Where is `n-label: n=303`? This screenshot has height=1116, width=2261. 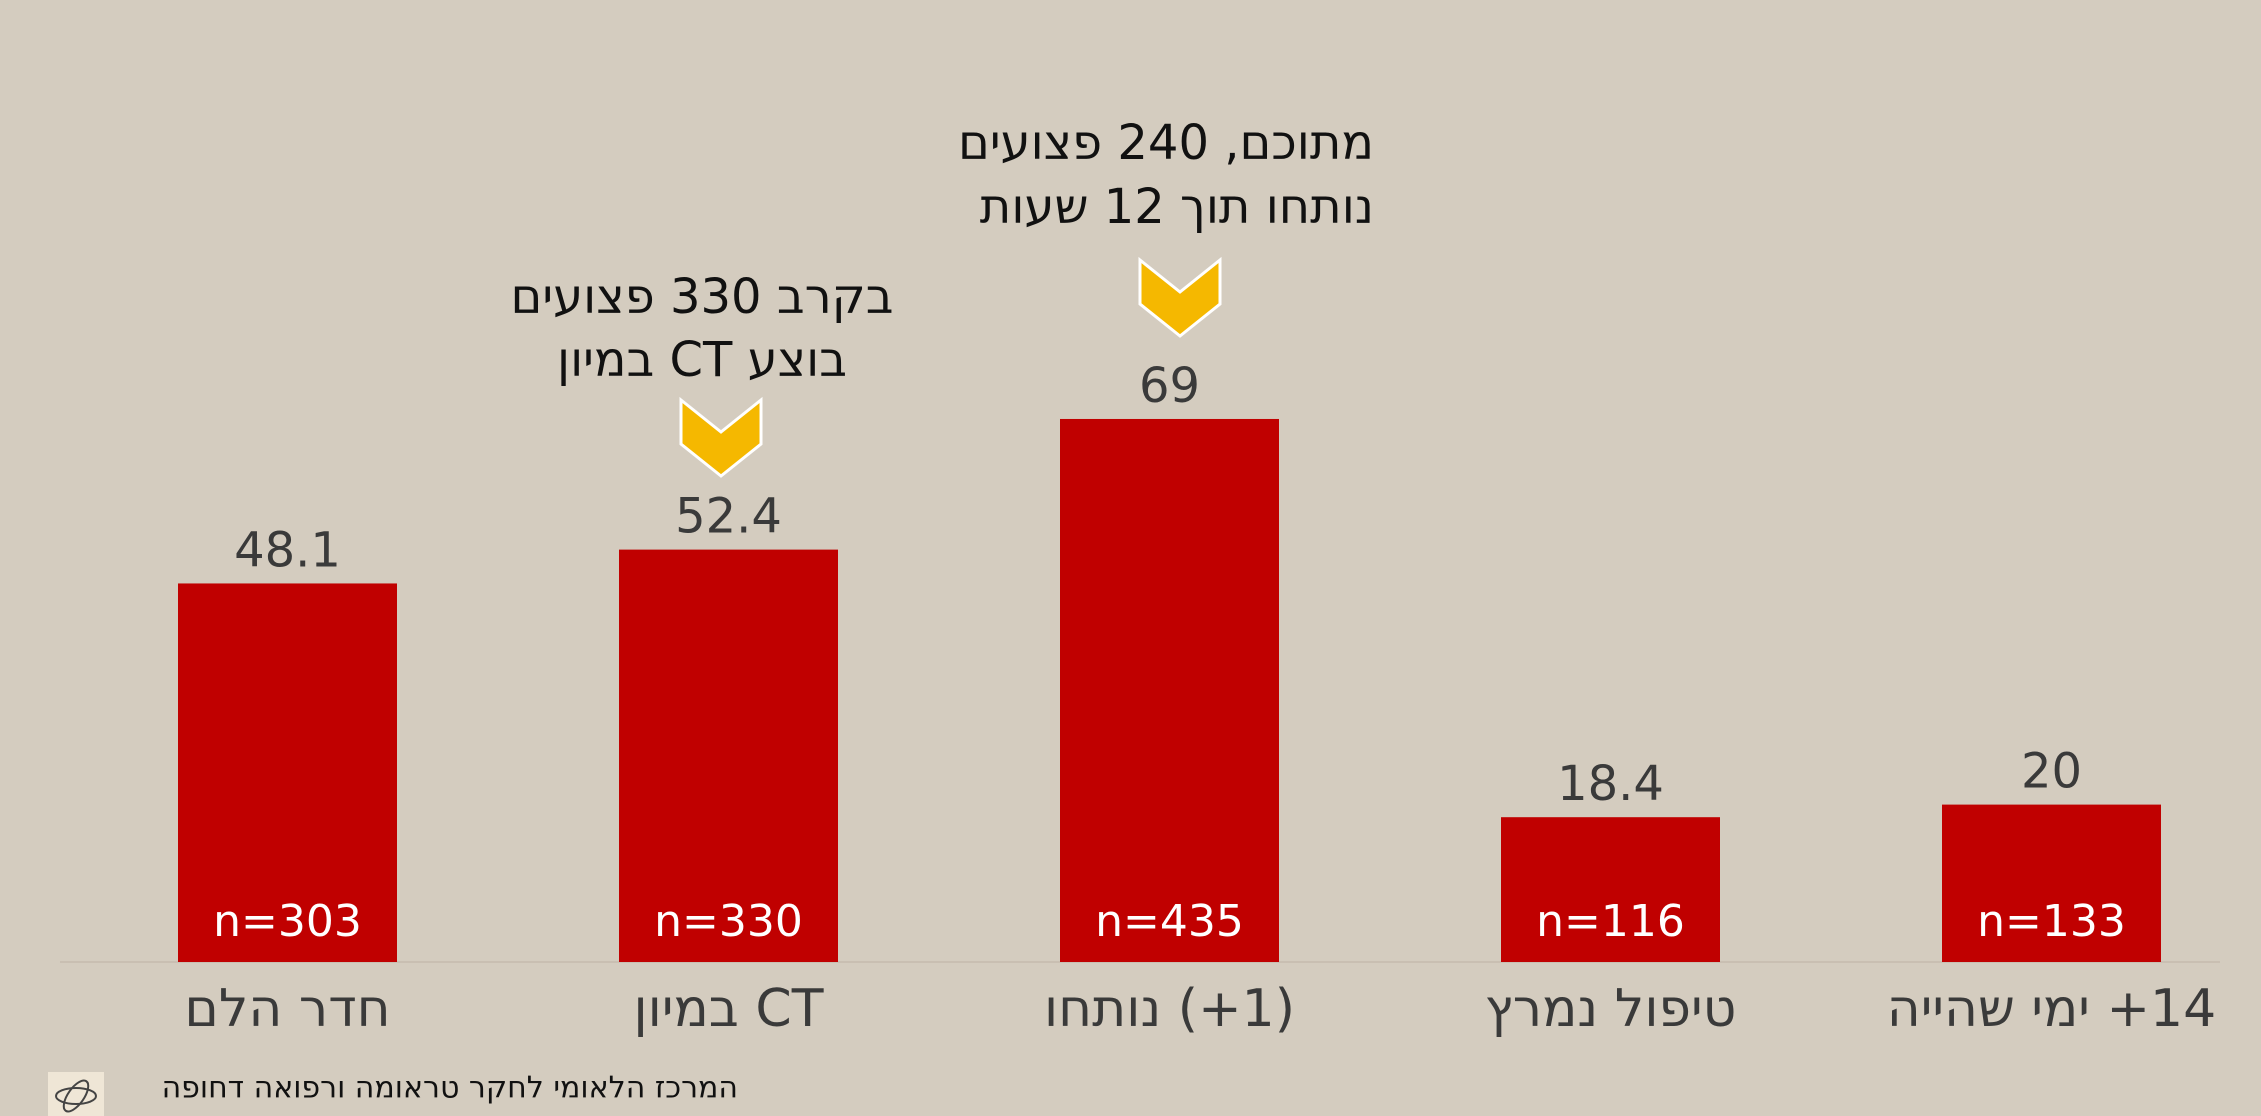
n-label: n=303 is located at coordinates (287, 921).